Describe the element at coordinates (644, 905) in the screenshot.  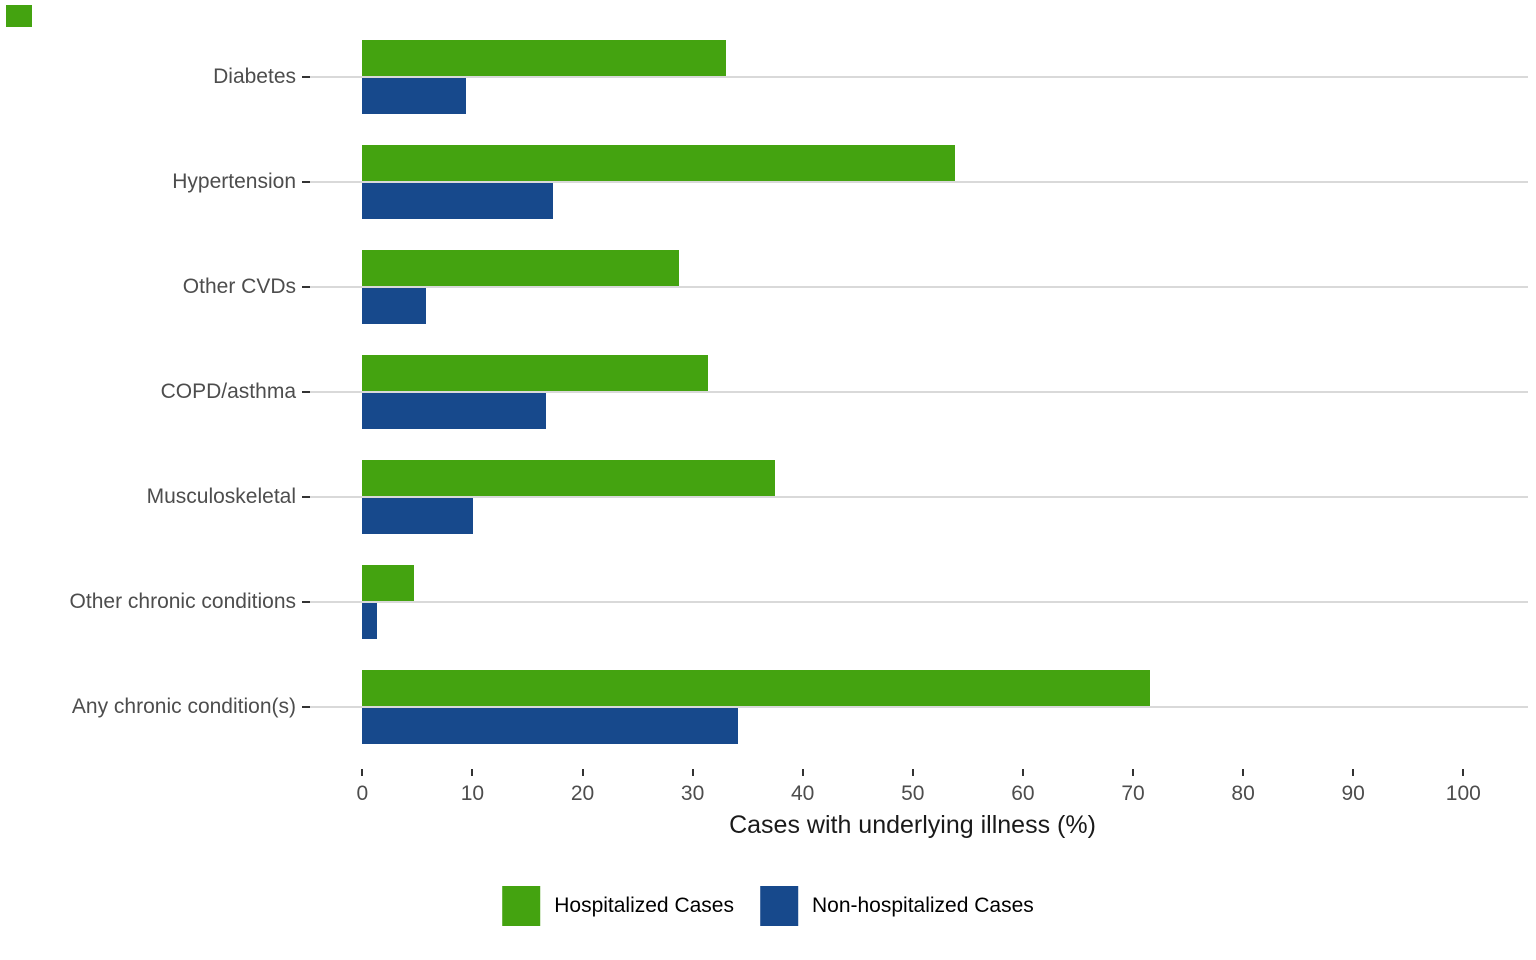
I see `legend-label: Hospitalized Cases` at that location.